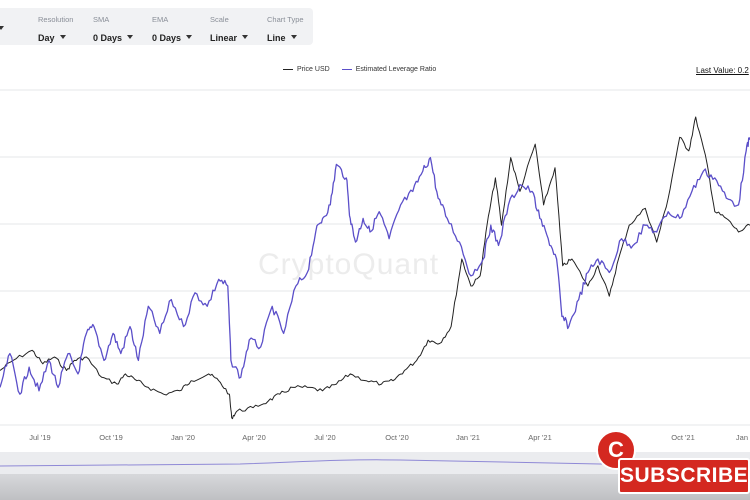  What do you see at coordinates (397, 437) in the screenshot?
I see `x-tick-label: Oct '20` at bounding box center [397, 437].